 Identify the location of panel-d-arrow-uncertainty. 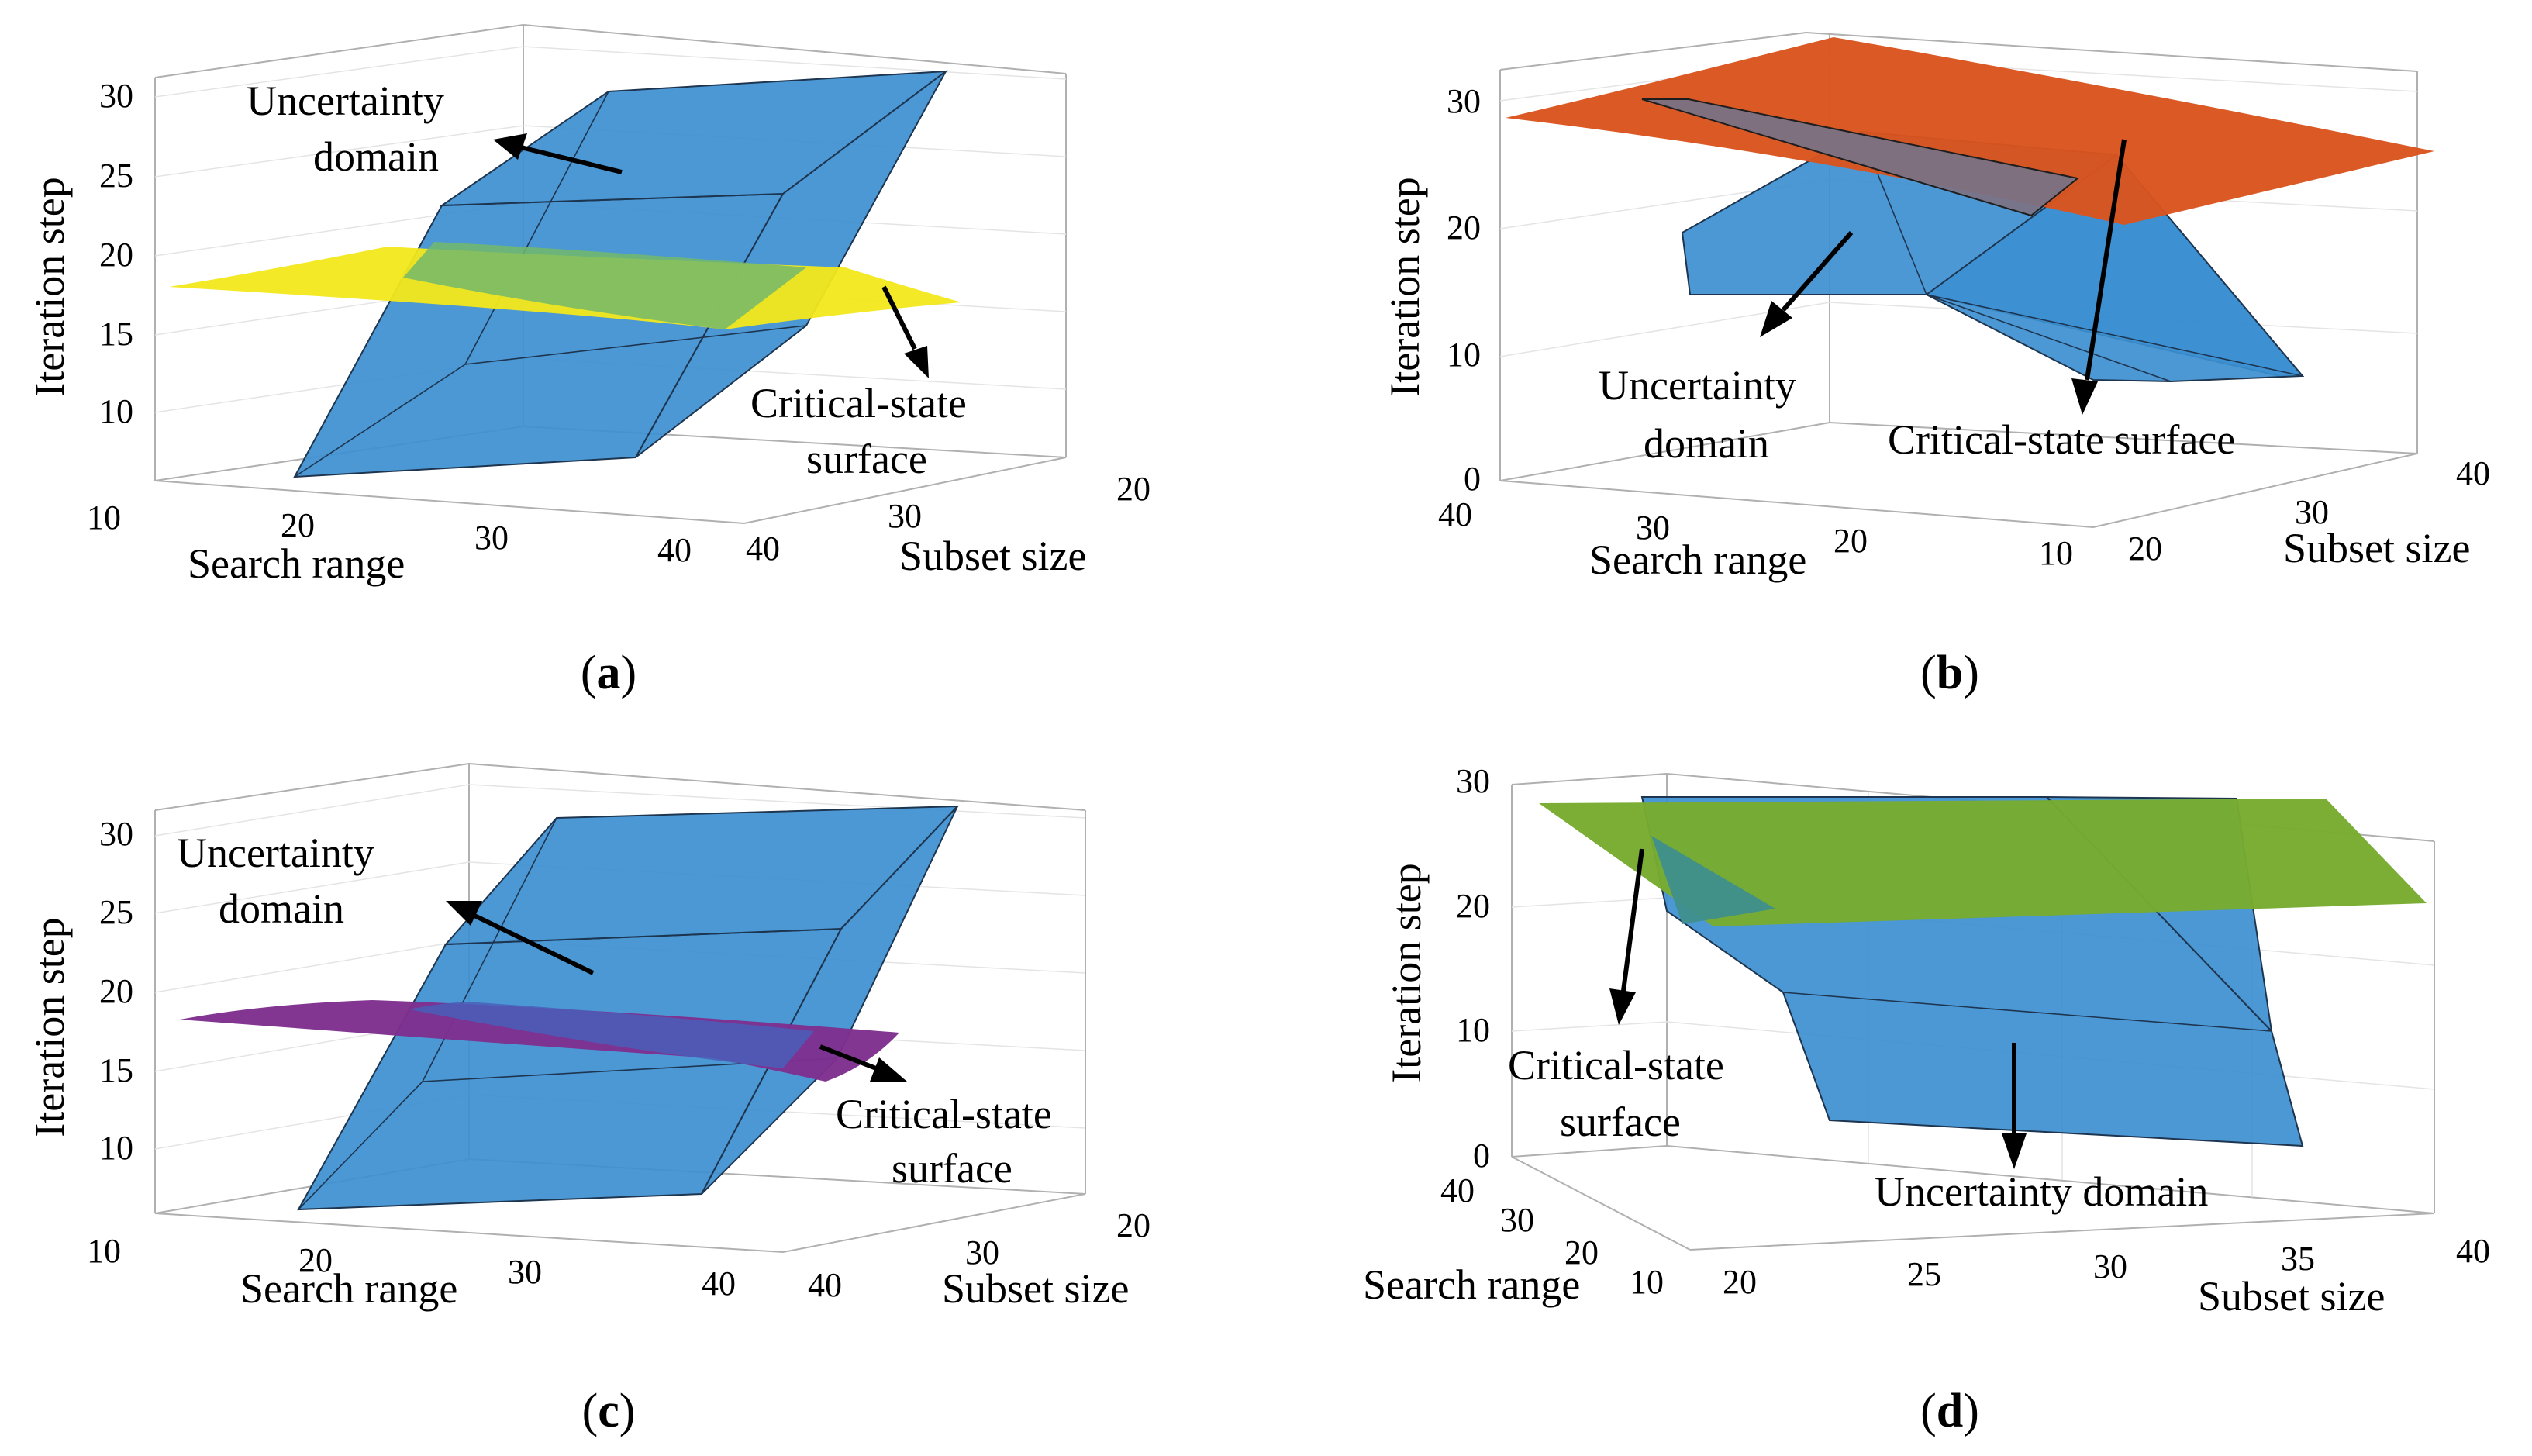
(2014, 1106).